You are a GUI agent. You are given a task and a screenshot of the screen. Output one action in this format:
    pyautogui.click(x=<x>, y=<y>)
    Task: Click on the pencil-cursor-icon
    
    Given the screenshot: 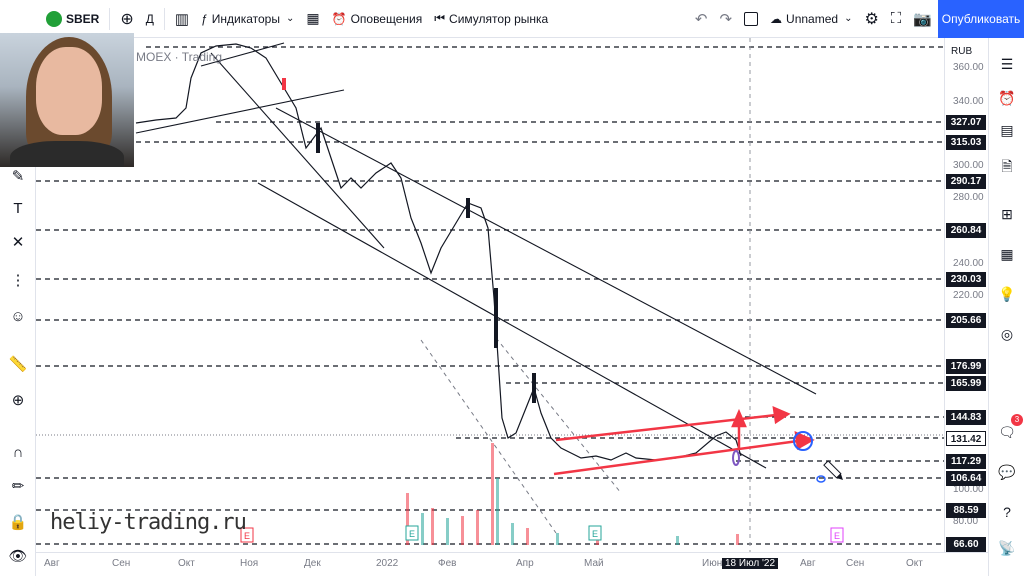 What is the action you would take?
    pyautogui.click(x=833, y=470)
    